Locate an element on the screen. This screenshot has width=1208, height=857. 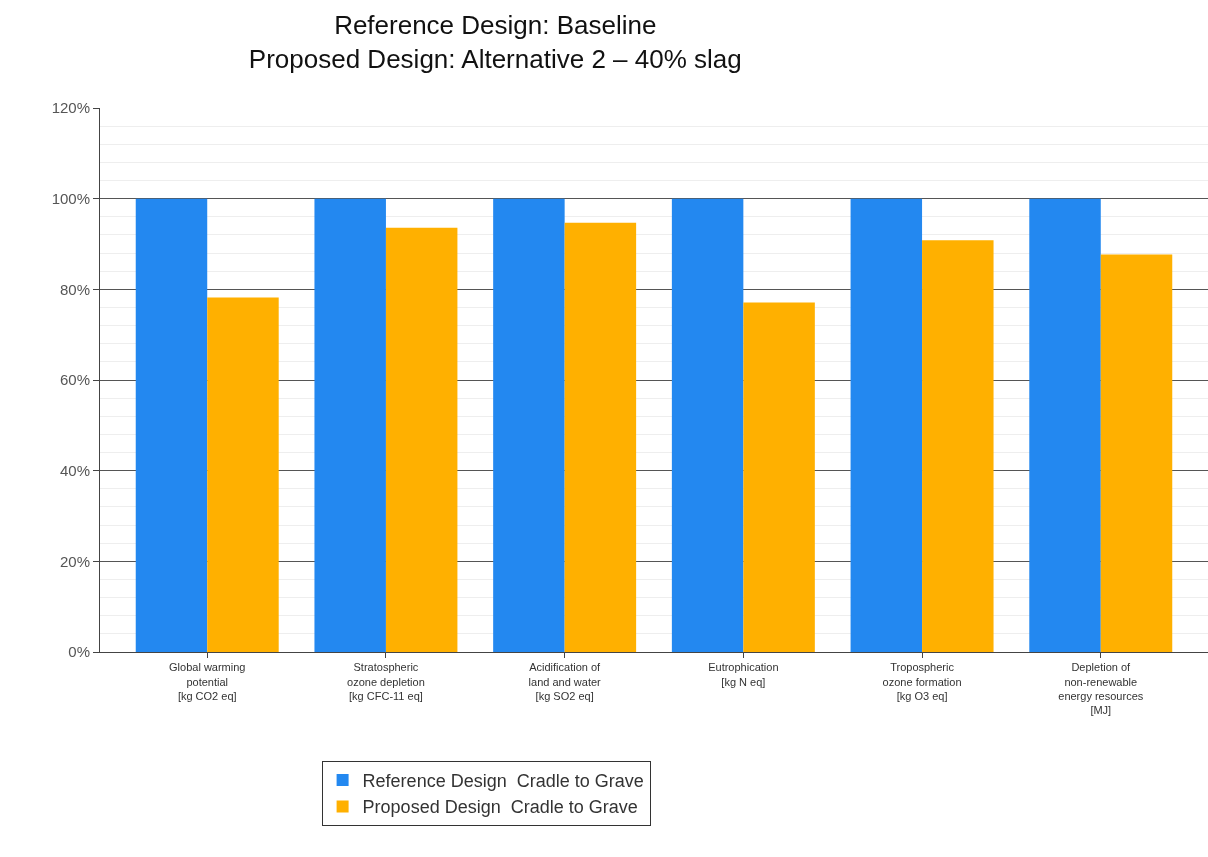
x-tick-label: Tropospheric ozone formation [kg O3 eq] is located at coordinates (922, 681).